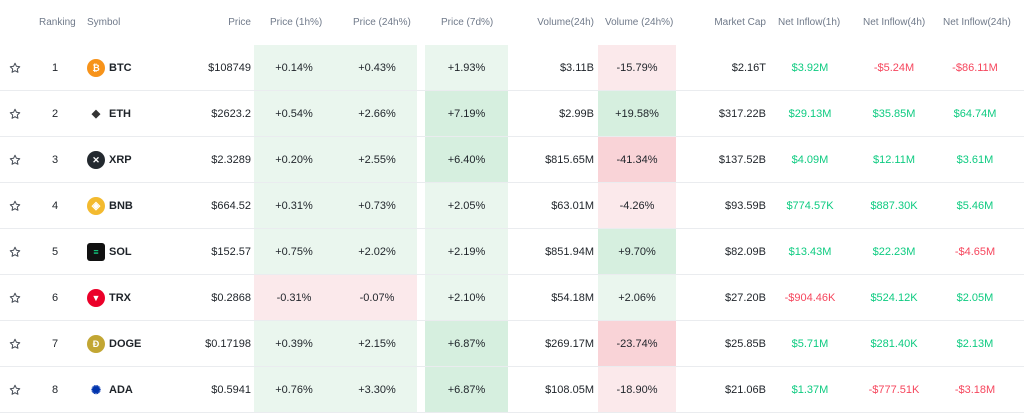 Image resolution: width=1024 pixels, height=413 pixels. What do you see at coordinates (742, 160) in the screenshot?
I see `market-cap-value: $137.52B` at bounding box center [742, 160].